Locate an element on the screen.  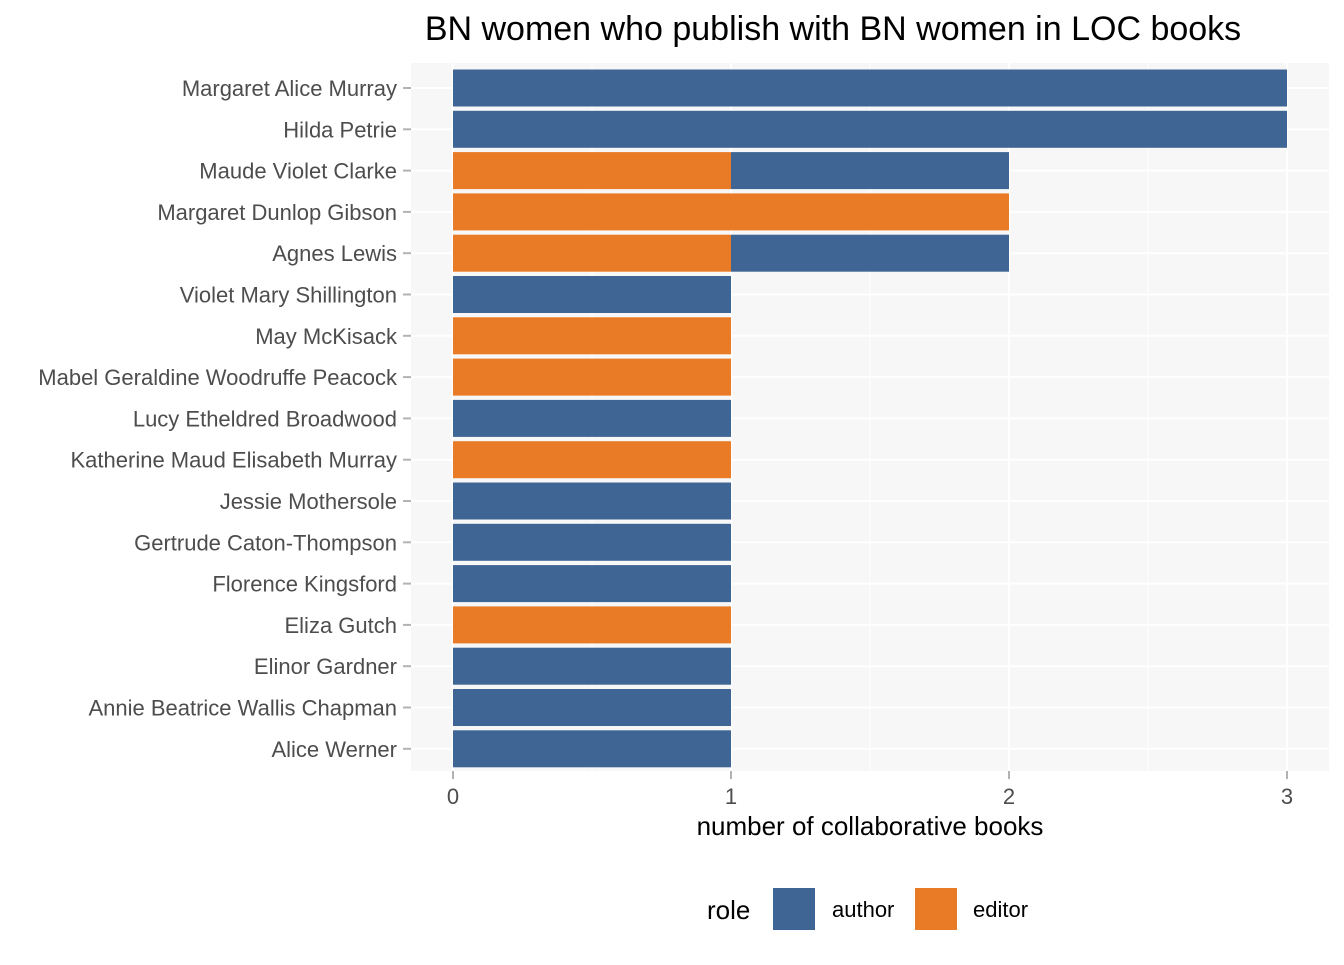
y-tick-label: Maude Violet Clarke is located at coordinates (298, 171).